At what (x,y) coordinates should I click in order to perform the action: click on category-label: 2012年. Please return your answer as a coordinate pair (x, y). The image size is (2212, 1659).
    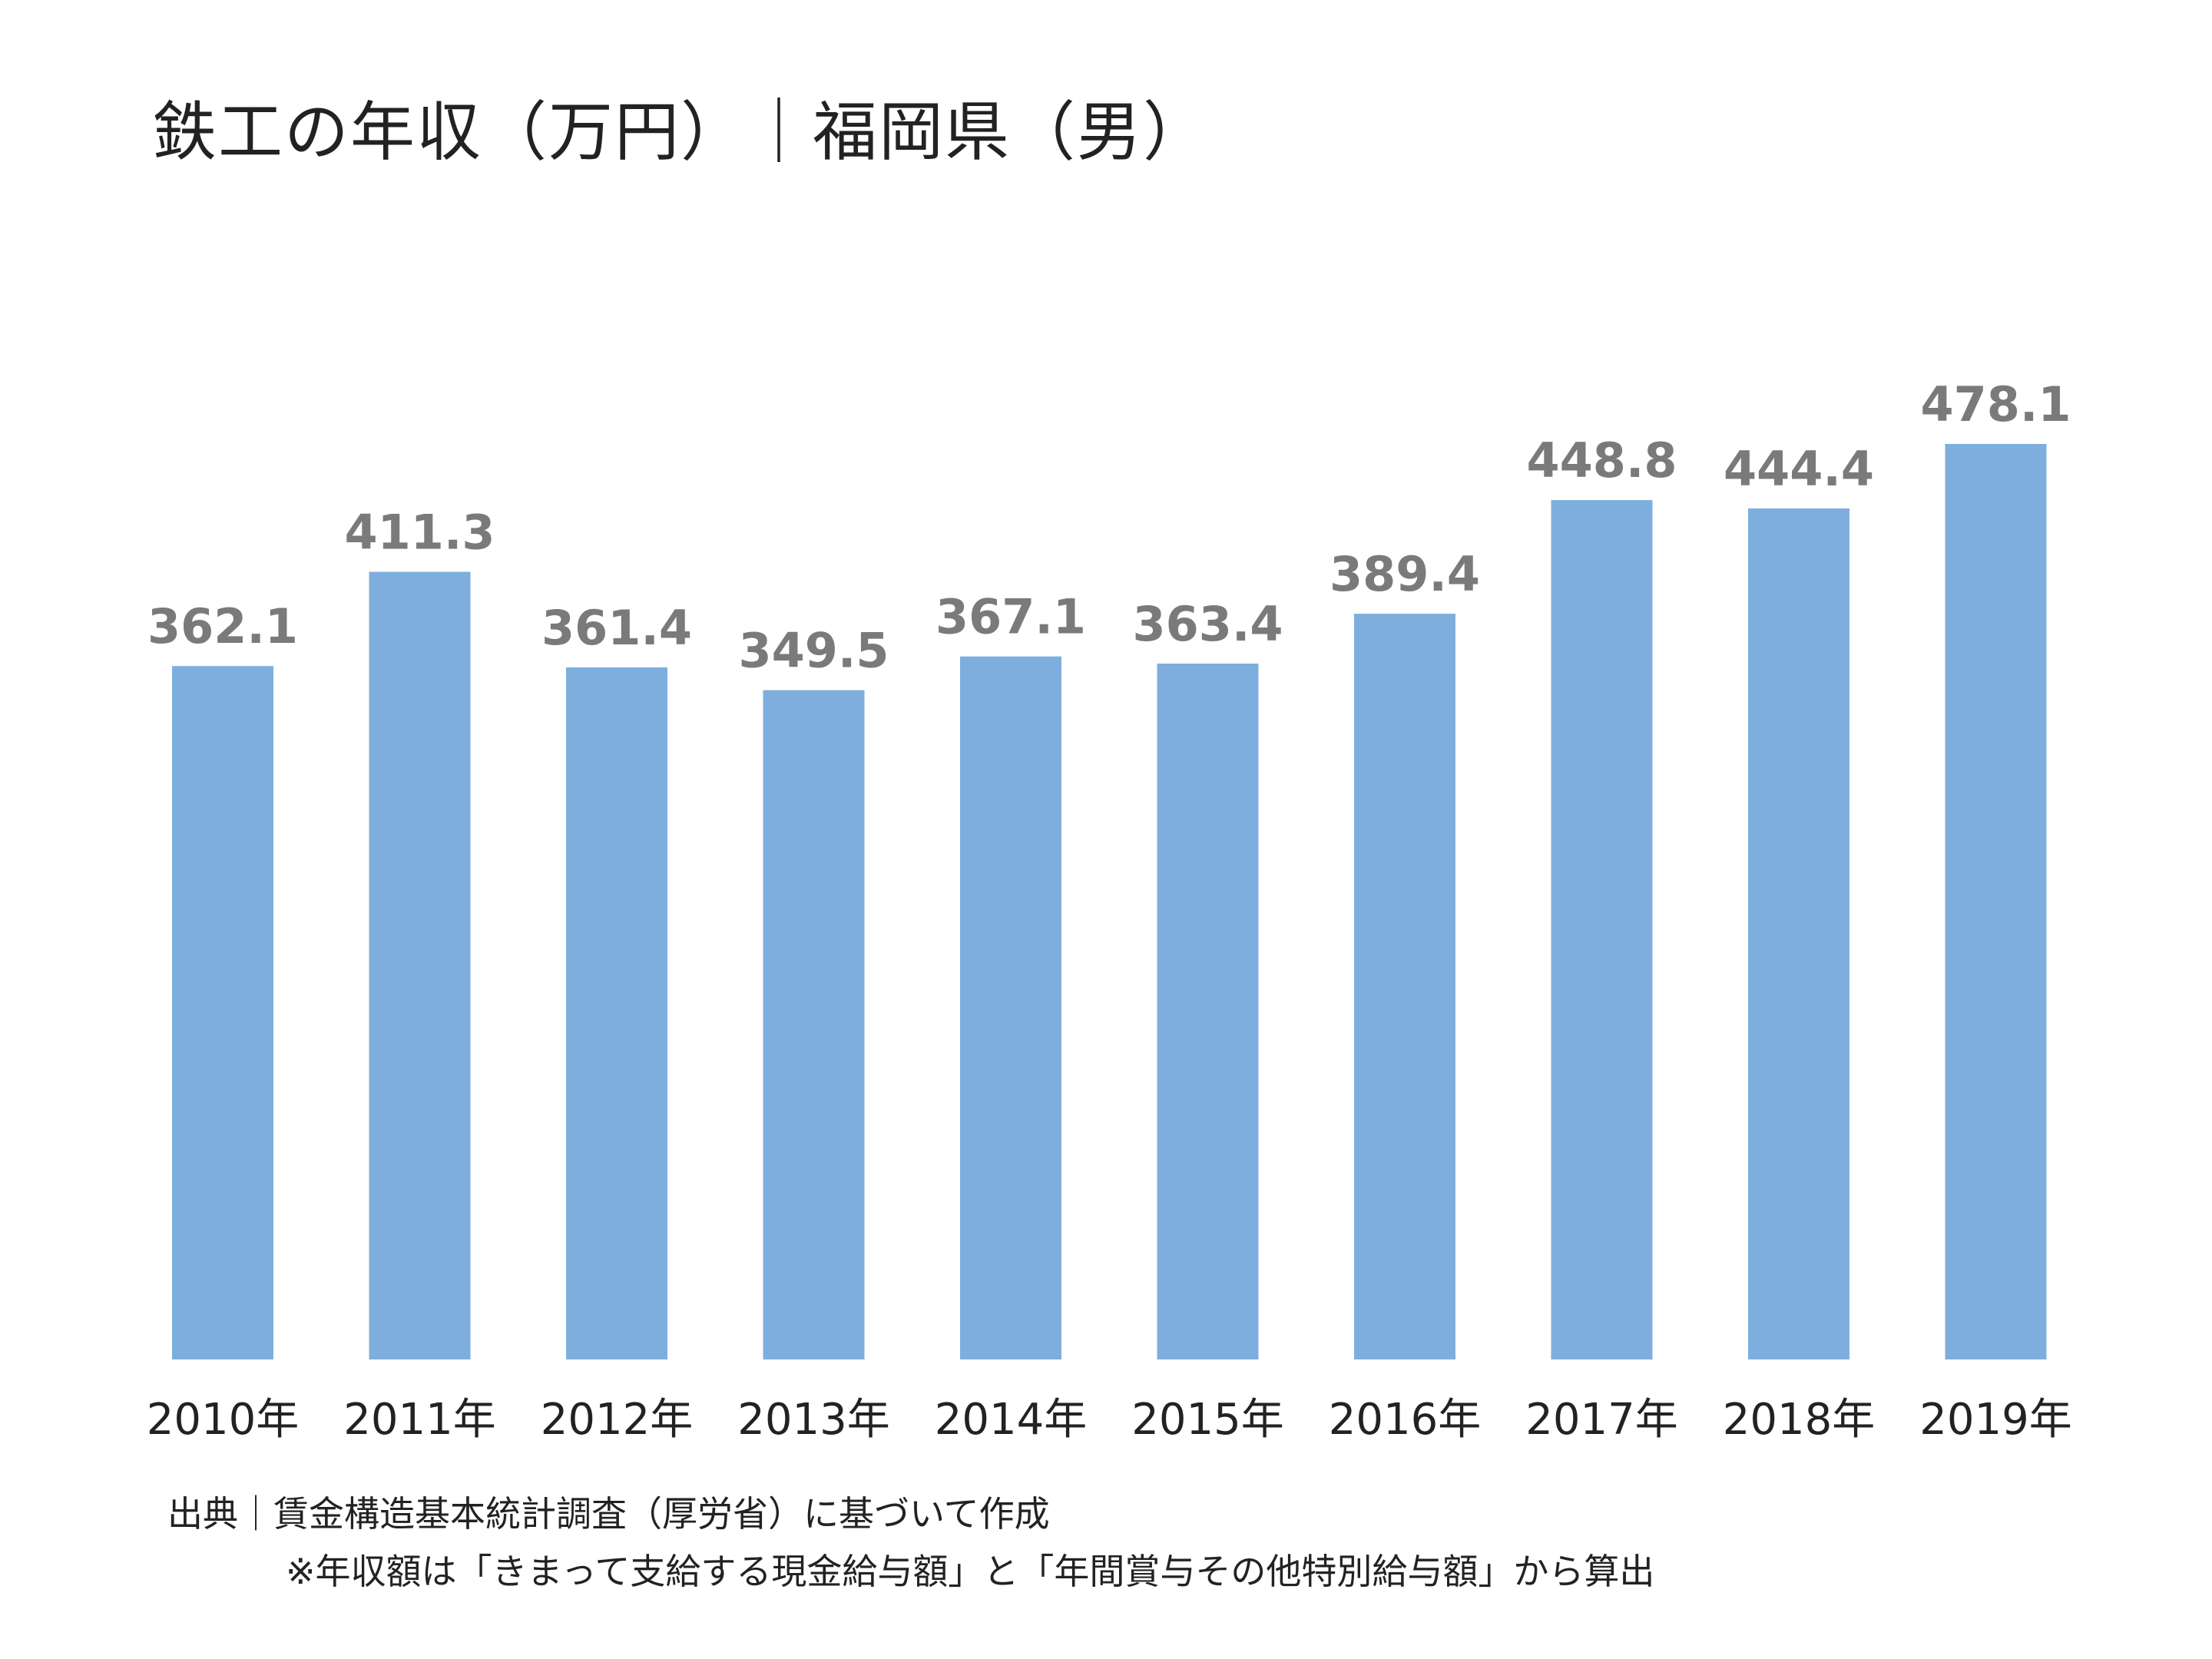
    Looking at the image, I should click on (618, 1420).